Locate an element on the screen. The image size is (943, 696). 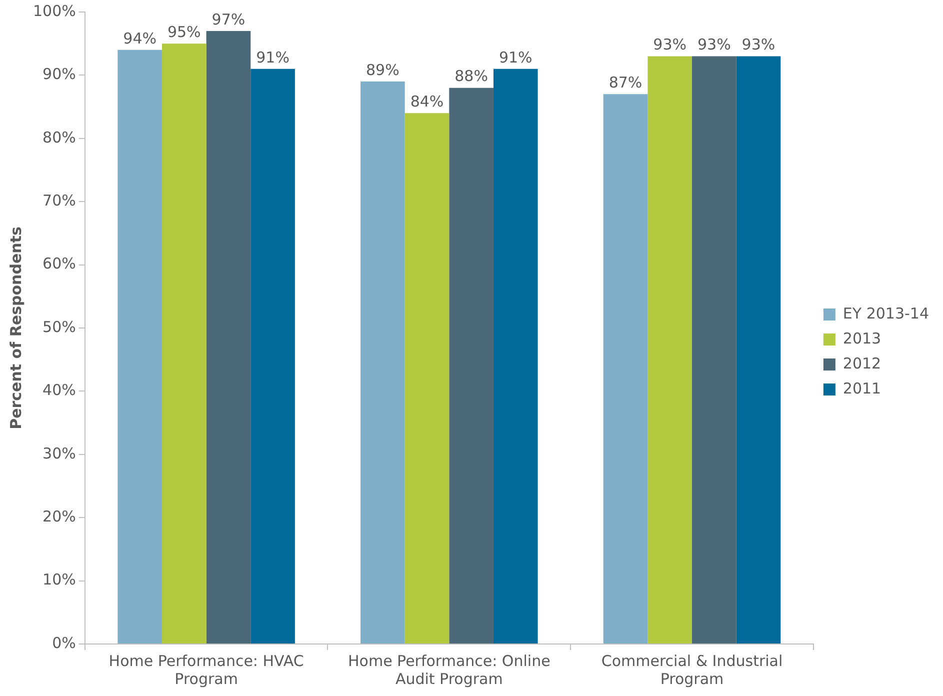
y-tick-label: 40% is located at coordinates (59, 390).